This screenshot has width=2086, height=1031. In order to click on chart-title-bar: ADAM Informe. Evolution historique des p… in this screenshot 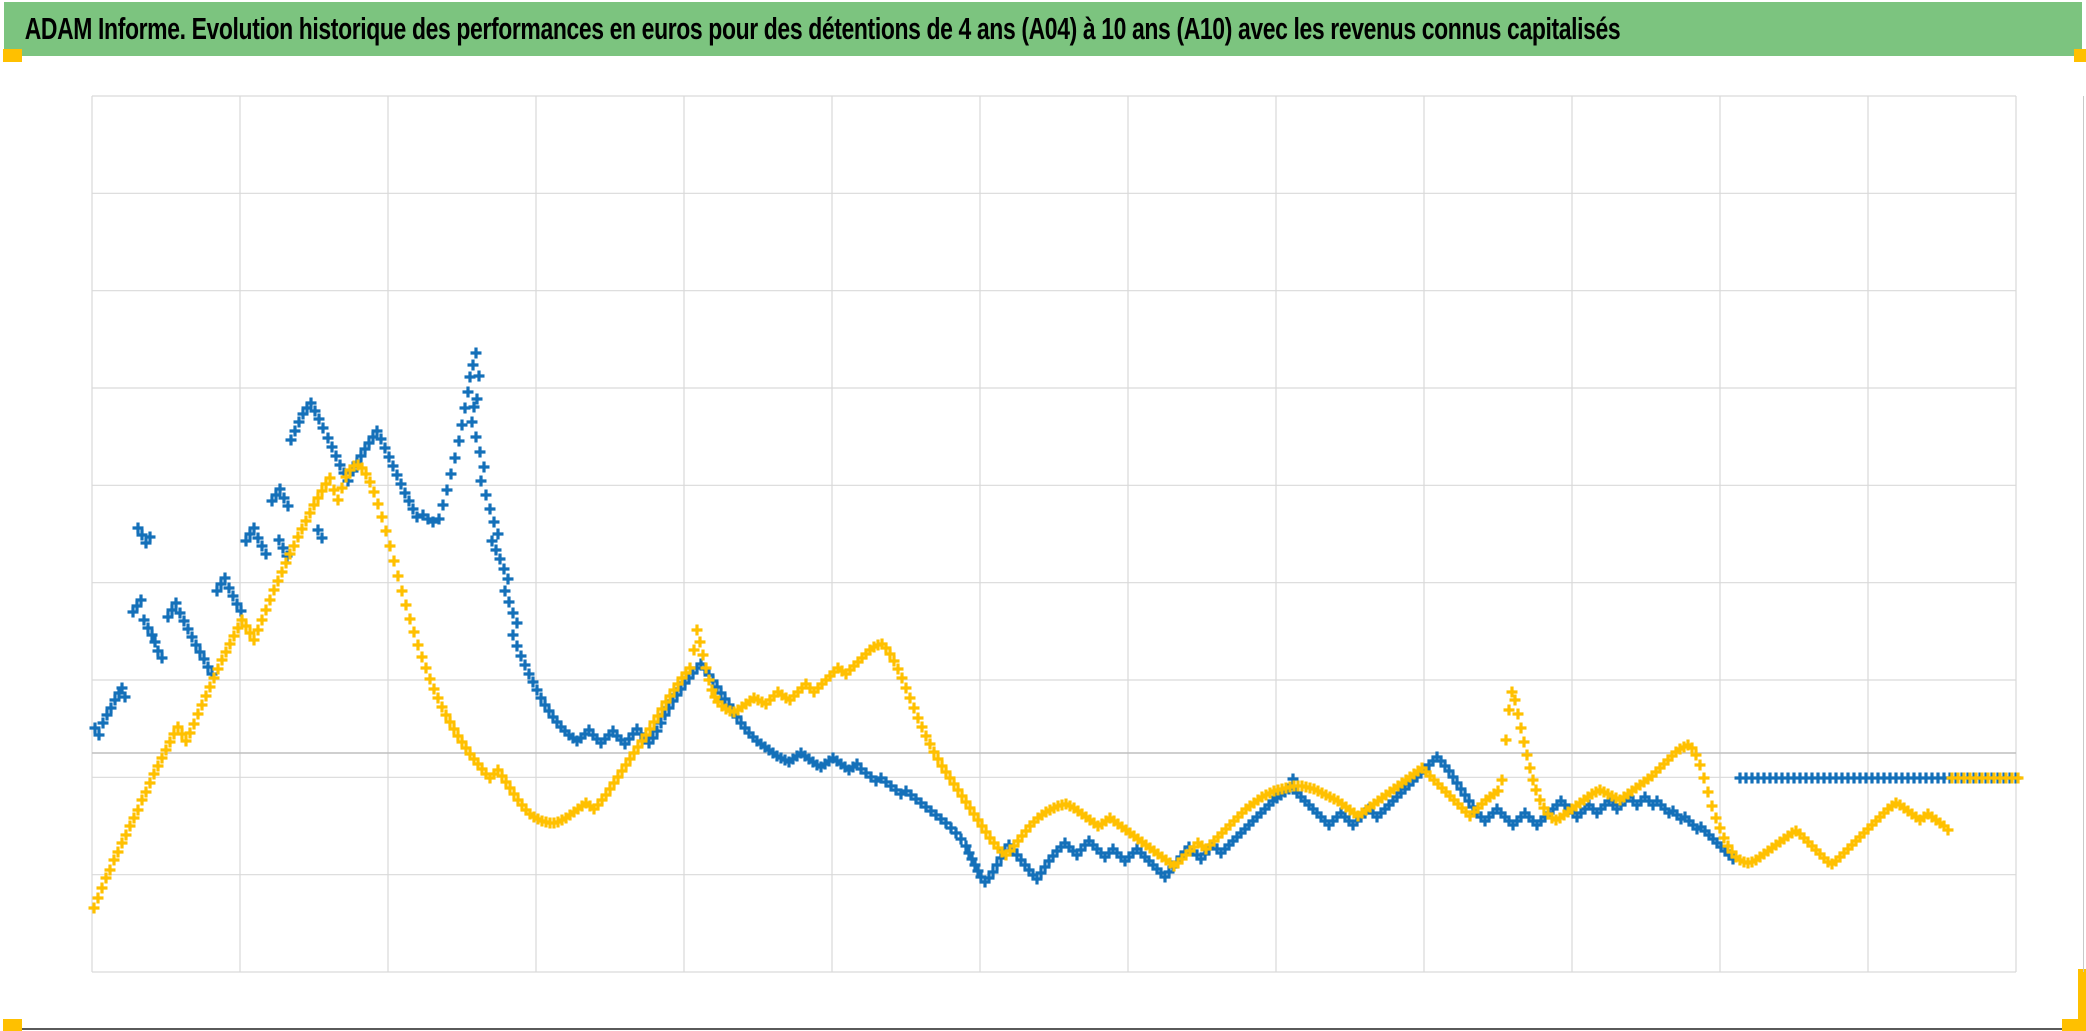, I will do `click(1043, 29)`.